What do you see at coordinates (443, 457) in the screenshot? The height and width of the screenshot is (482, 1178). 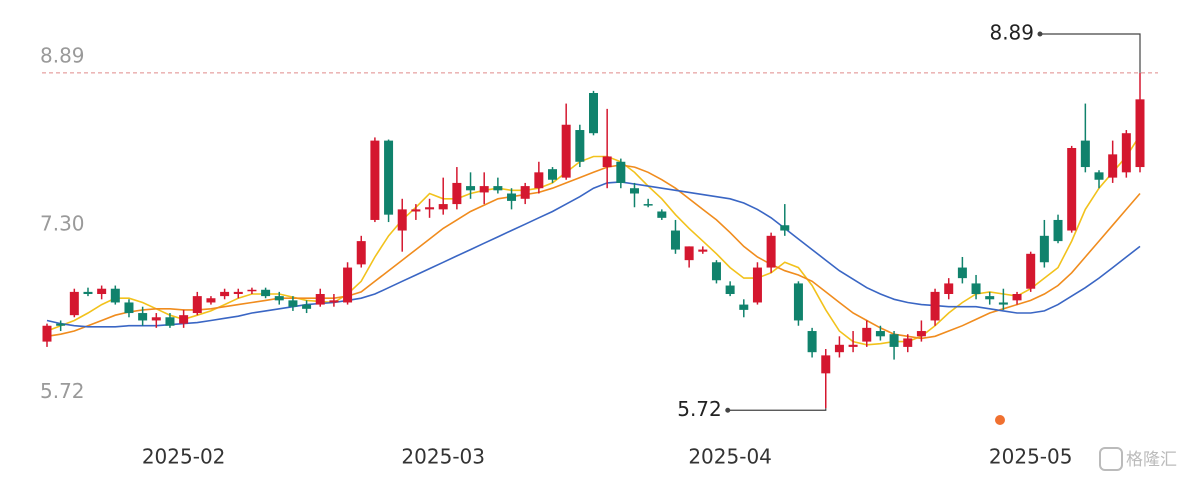 I see `x-tick-label: 2025-03` at bounding box center [443, 457].